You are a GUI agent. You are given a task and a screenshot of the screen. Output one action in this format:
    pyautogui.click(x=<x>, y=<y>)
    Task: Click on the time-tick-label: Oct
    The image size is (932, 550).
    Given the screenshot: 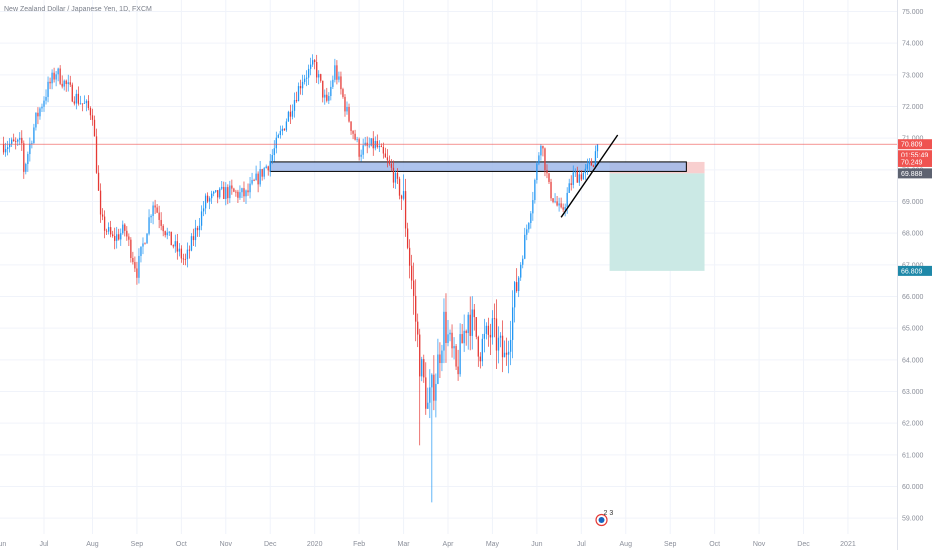 What is the action you would take?
    pyautogui.click(x=181, y=544)
    